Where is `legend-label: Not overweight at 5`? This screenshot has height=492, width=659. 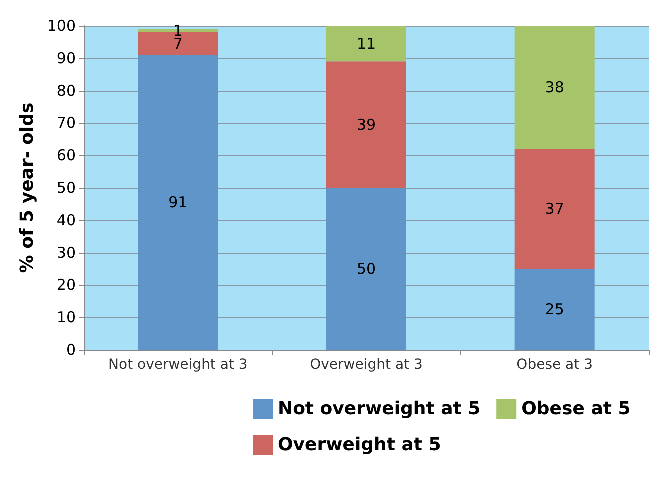 legend-label: Not overweight at 5 is located at coordinates (379, 409).